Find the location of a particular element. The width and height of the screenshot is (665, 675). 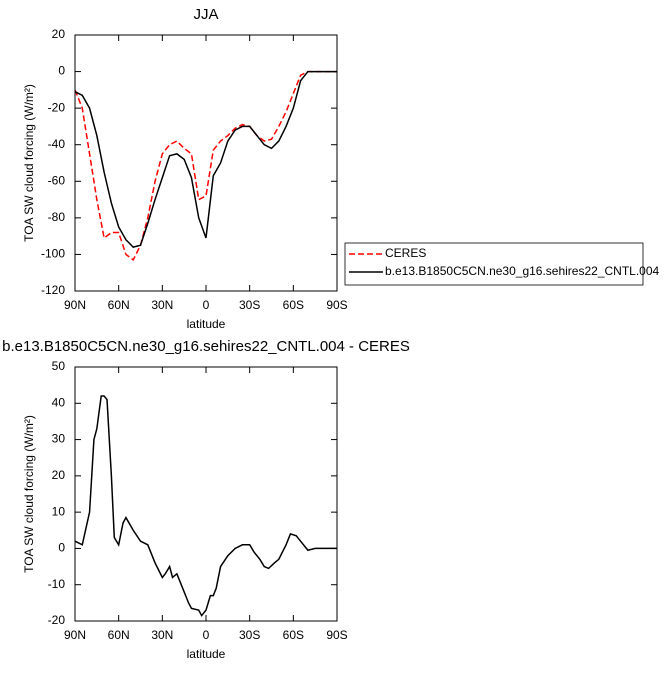

y-tick-label: 30 is located at coordinates (59, 439).